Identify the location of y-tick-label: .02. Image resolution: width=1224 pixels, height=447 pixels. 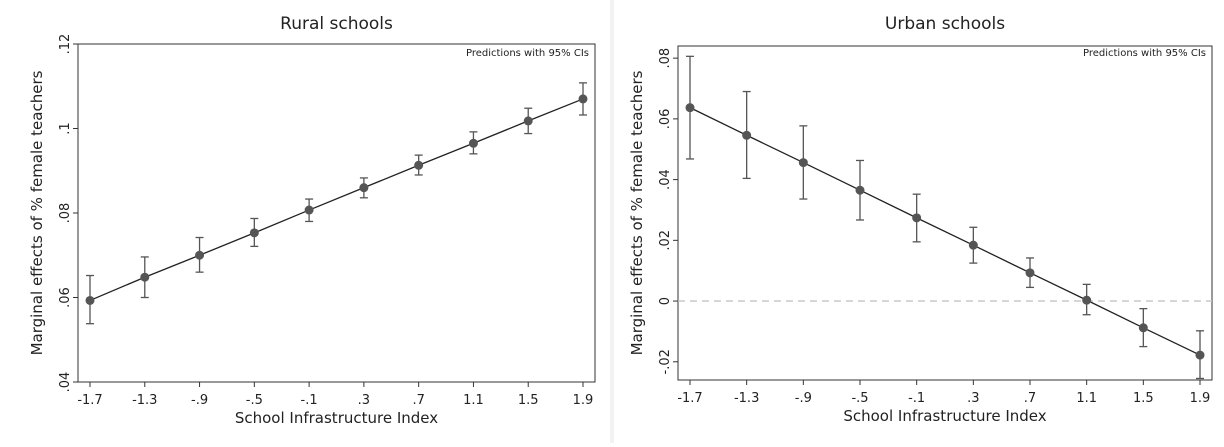
(665, 240).